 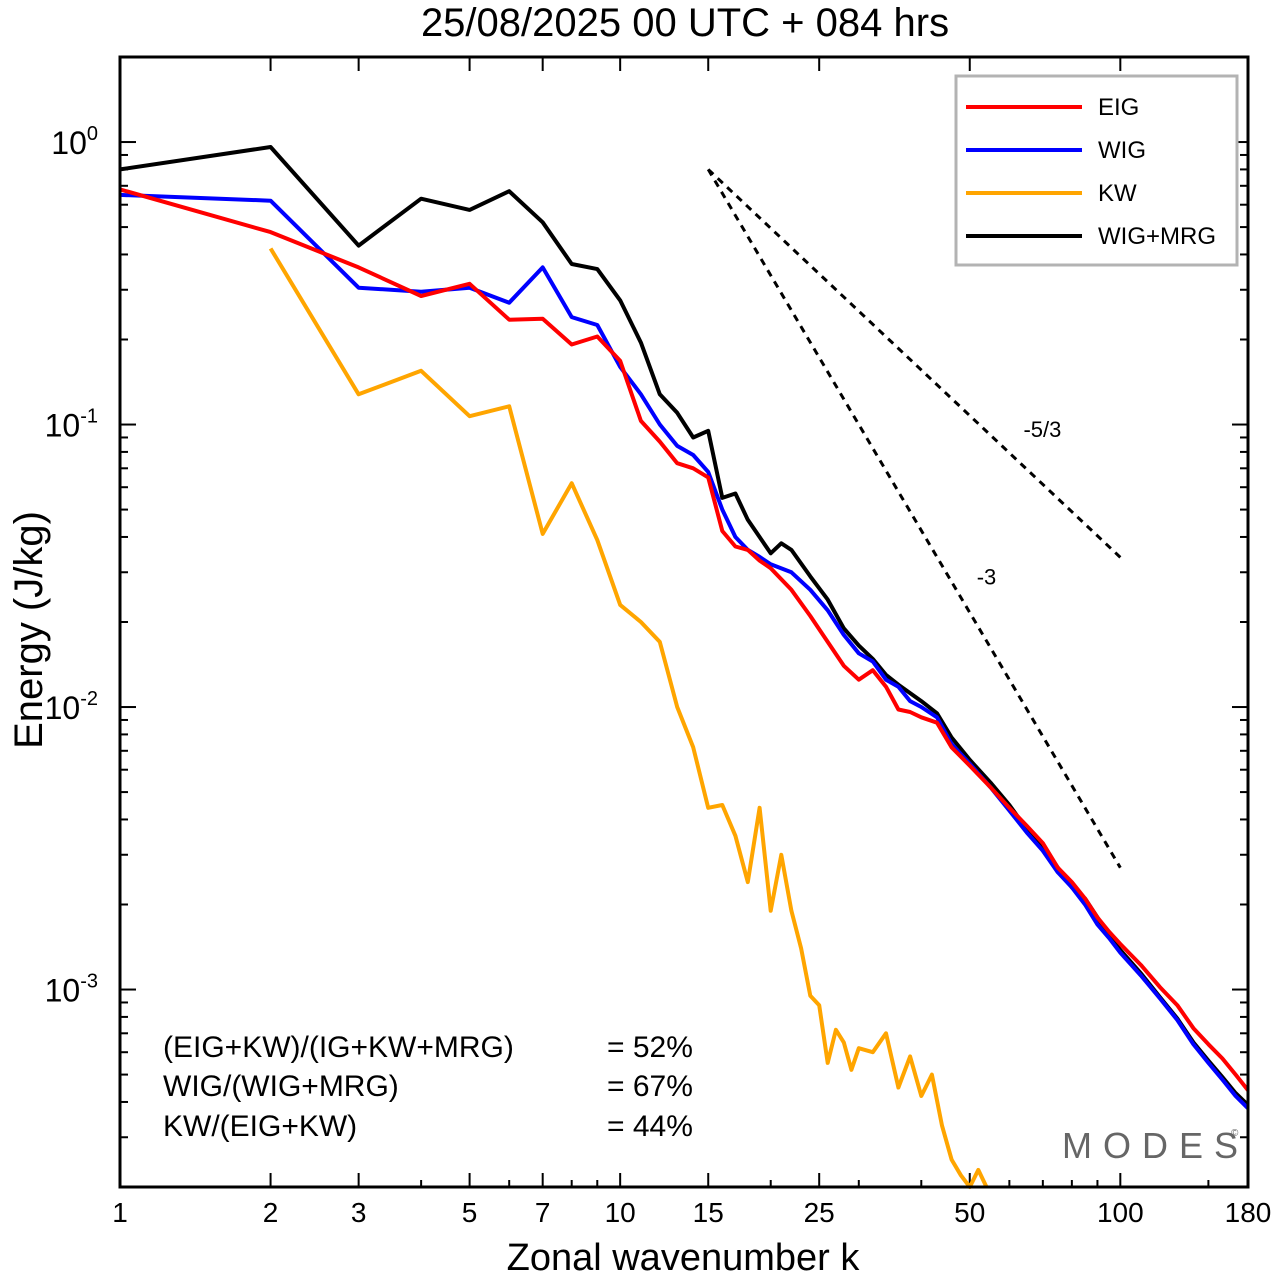 I want to click on x-tick-label: 180, so click(x=1248, y=1212).